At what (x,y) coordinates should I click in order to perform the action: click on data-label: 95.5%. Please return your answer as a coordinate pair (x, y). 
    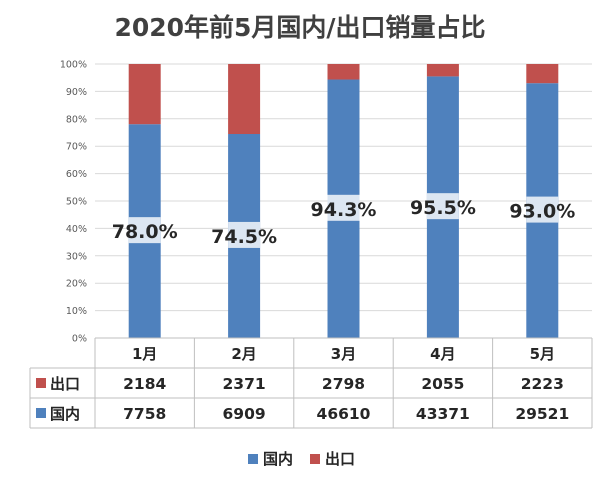
    Looking at the image, I should click on (443, 208).